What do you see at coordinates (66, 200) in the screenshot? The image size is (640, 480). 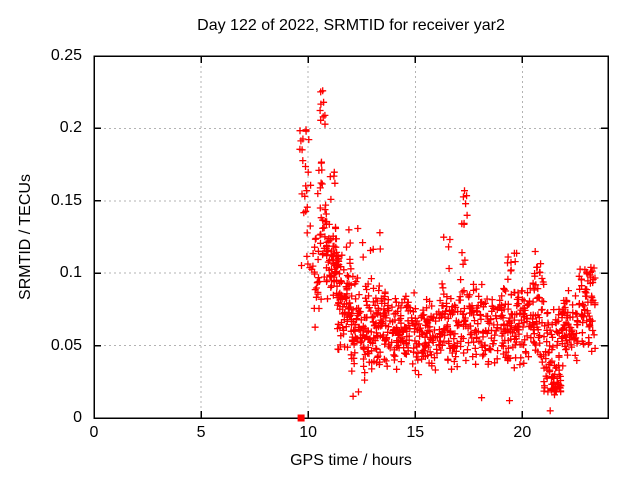 I see `y-tick-label: 0.15` at bounding box center [66, 200].